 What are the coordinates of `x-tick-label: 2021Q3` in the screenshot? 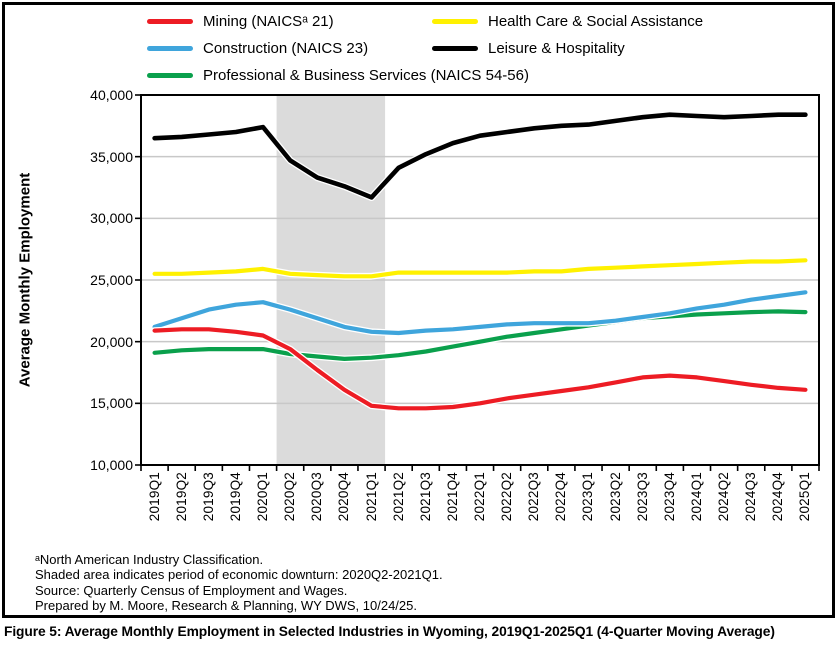 It's located at (425, 497).